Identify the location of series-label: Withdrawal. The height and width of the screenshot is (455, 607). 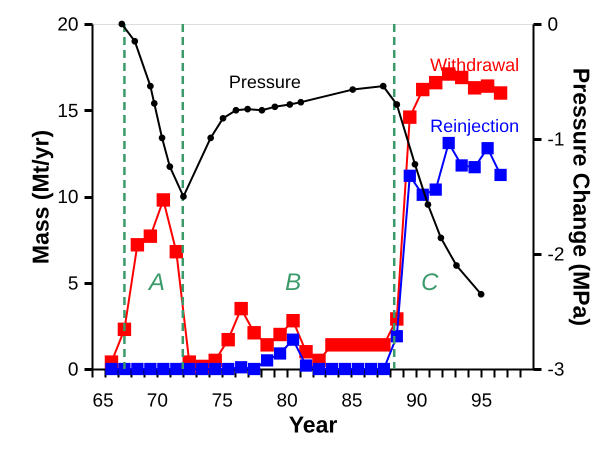
(475, 64).